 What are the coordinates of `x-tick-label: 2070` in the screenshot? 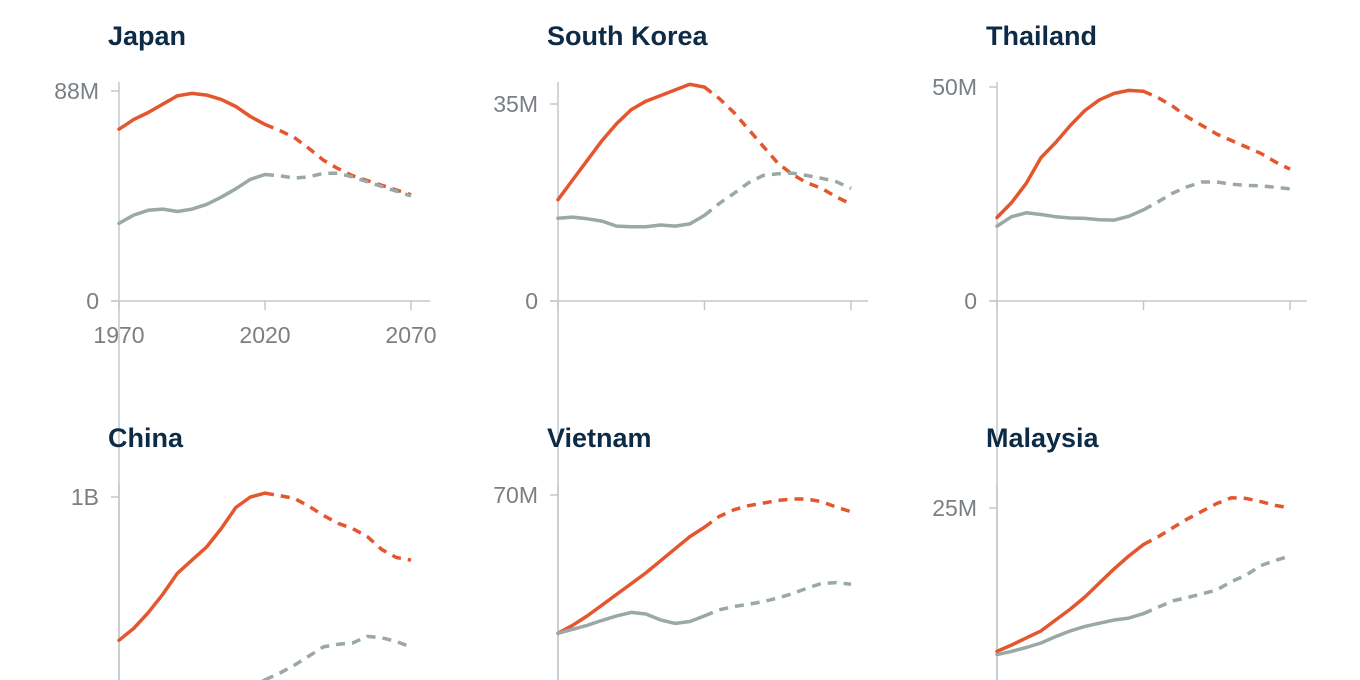 It's located at (410, 335).